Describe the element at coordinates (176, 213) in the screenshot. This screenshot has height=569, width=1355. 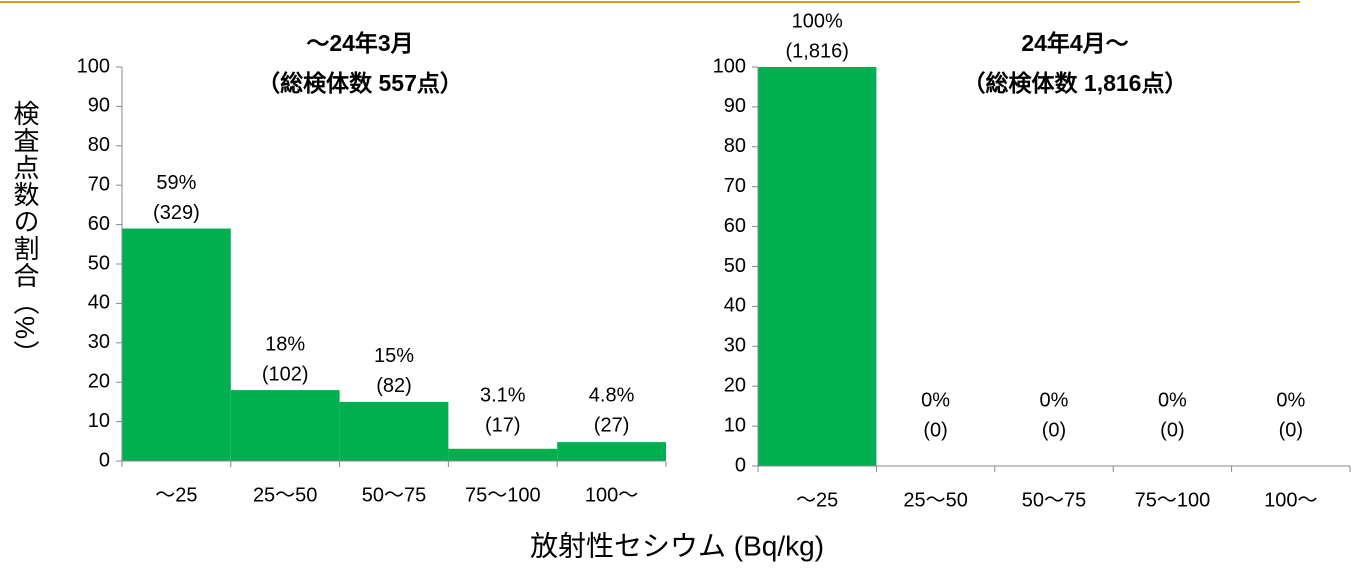
I see `count-label: (329)` at that location.